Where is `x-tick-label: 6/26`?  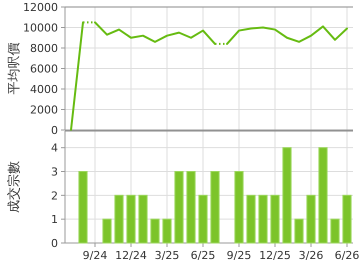 x-tick-label: 6/26 is located at coordinates (347, 255).